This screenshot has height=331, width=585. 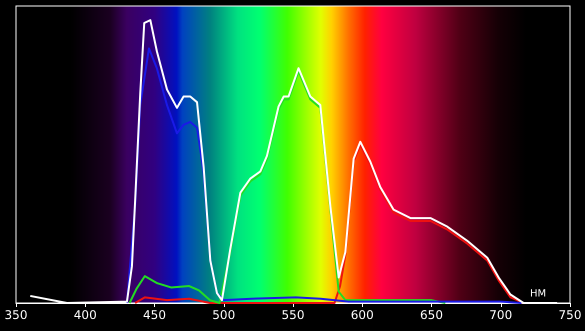 I want to click on x-tick-label: 650, so click(x=431, y=315).